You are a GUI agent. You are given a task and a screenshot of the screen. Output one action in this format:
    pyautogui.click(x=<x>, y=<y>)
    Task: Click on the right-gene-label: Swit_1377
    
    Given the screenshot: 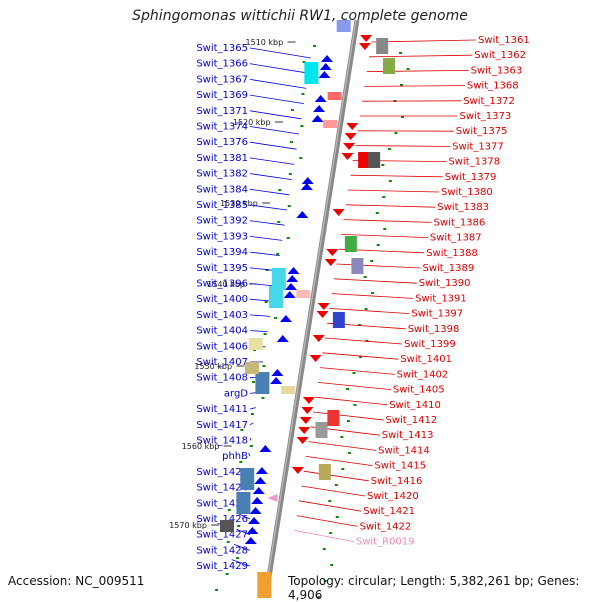 What is the action you would take?
    pyautogui.click(x=478, y=146)
    